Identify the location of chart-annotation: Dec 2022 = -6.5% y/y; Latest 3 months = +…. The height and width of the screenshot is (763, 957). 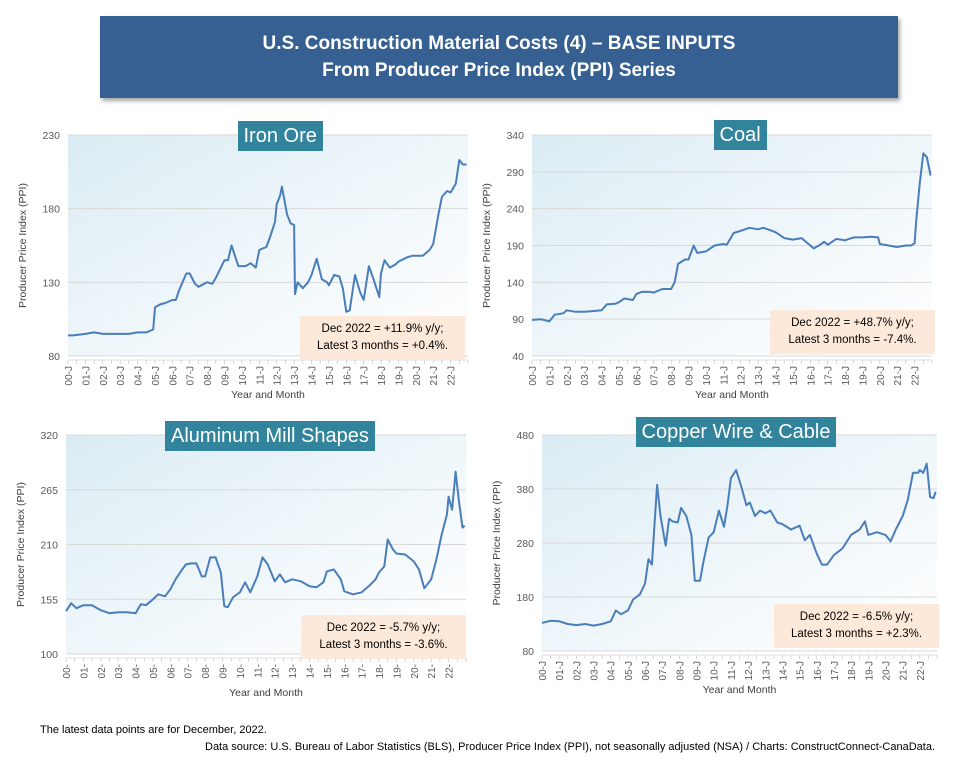
(856, 626).